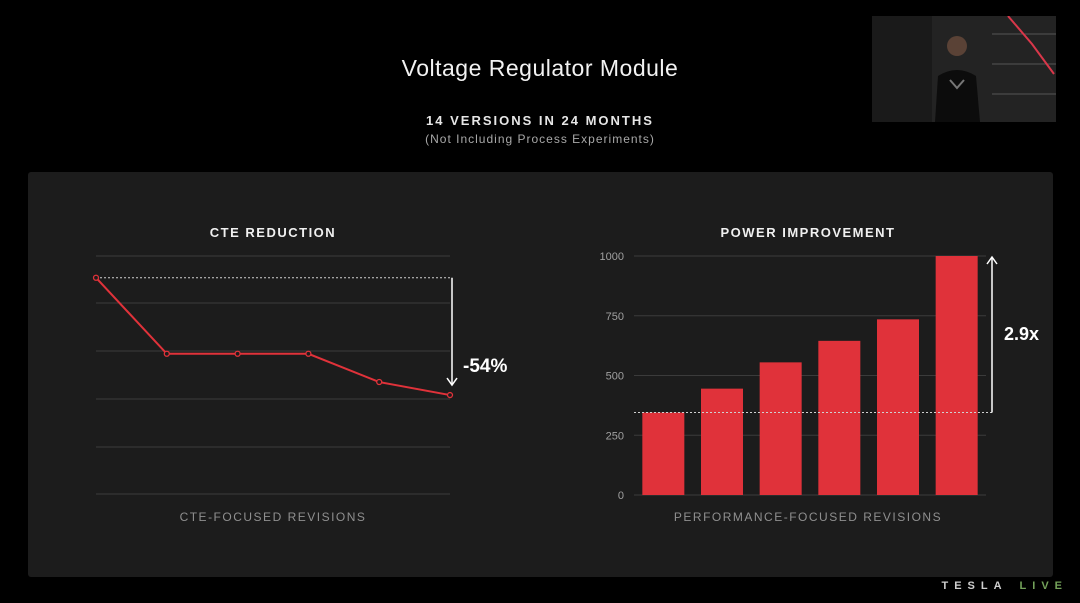 The image size is (1080, 603). Describe the element at coordinates (273, 232) in the screenshot. I see `line-chart-title: CTE REDUCTION` at that location.